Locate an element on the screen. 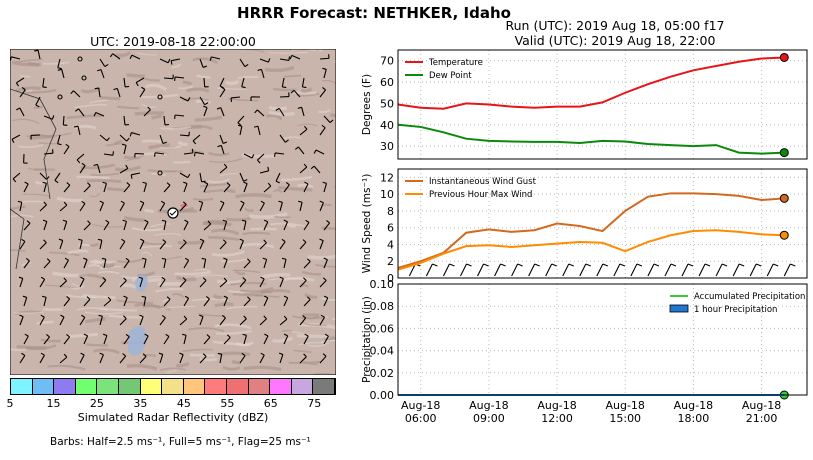 The width and height of the screenshot is (813, 460). grid is located at coordinates (602, 104).